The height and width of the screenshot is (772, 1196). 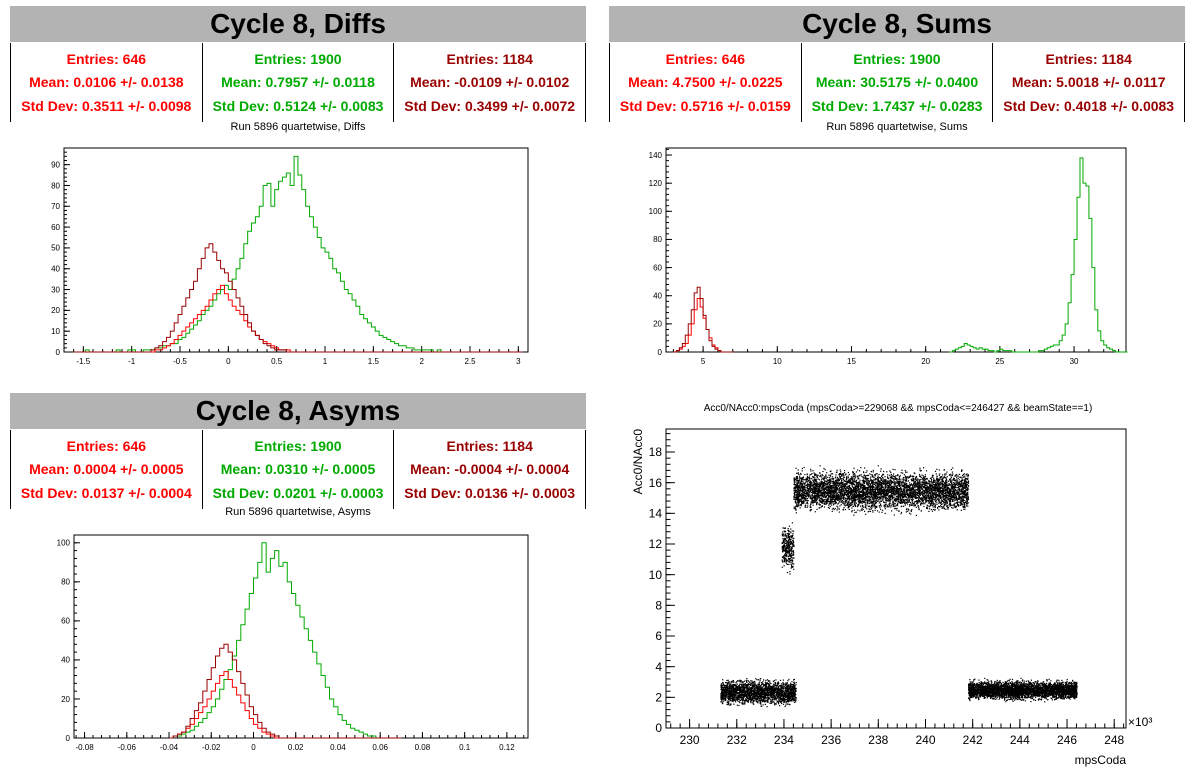 I want to click on stddev-label: Std Dev: 0.3499 +/- 0.0072, so click(x=490, y=106).